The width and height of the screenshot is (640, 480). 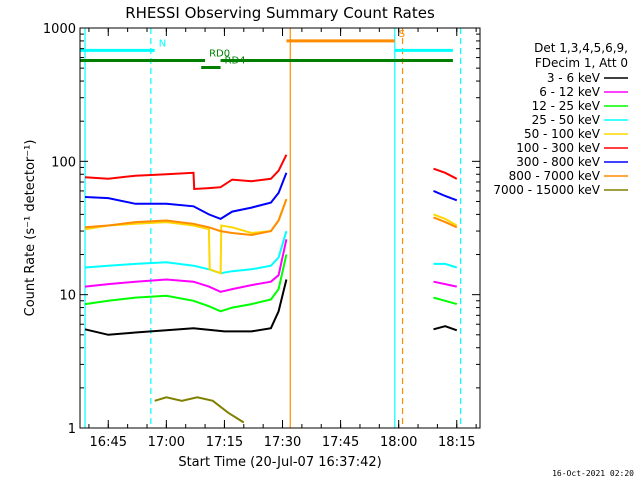 What do you see at coordinates (558, 148) in the screenshot?
I see `legend-label: 100 - 300 keV` at bounding box center [558, 148].